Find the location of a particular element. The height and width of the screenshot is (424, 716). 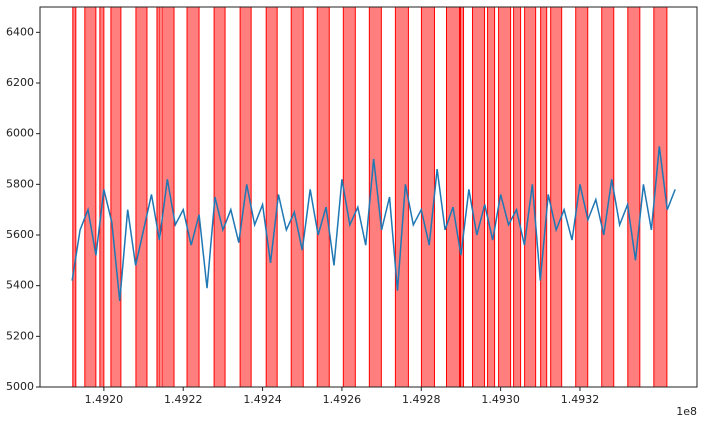

y-tick-label: 6400 is located at coordinates (20, 31).